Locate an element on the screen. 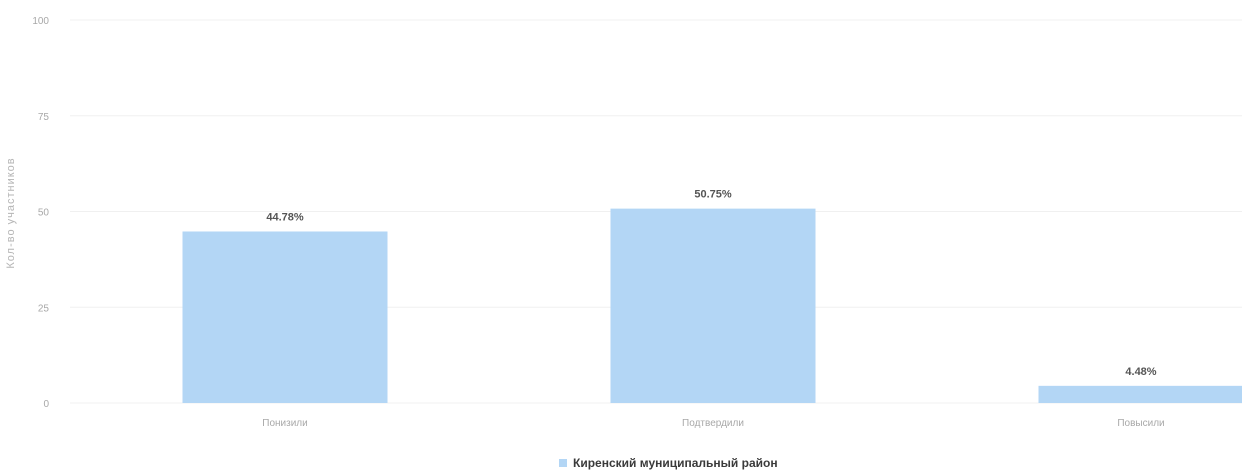  y-tick-label: 0 is located at coordinates (46, 404).